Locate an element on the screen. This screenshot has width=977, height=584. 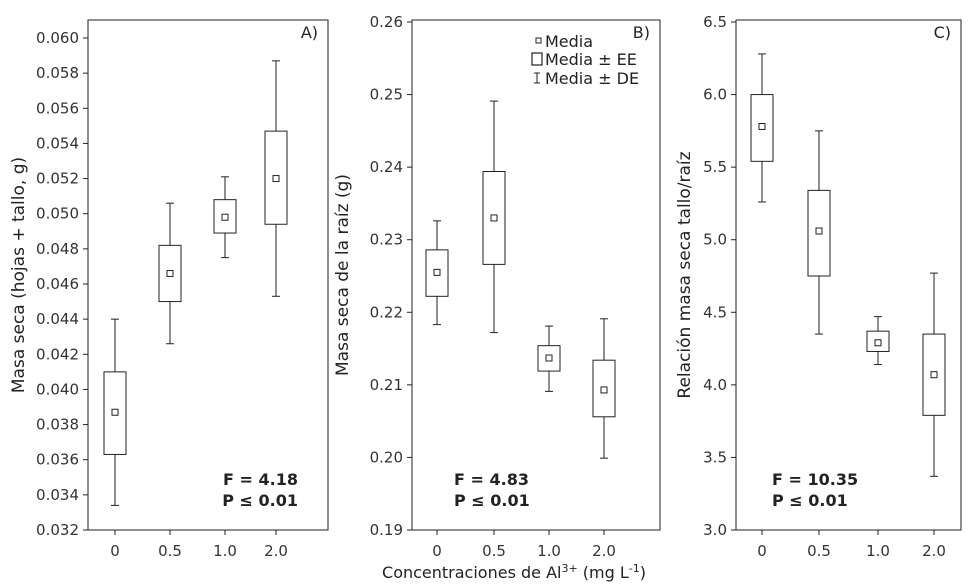
panel-a-ytick-label: 0.060 is located at coordinates (57, 38).